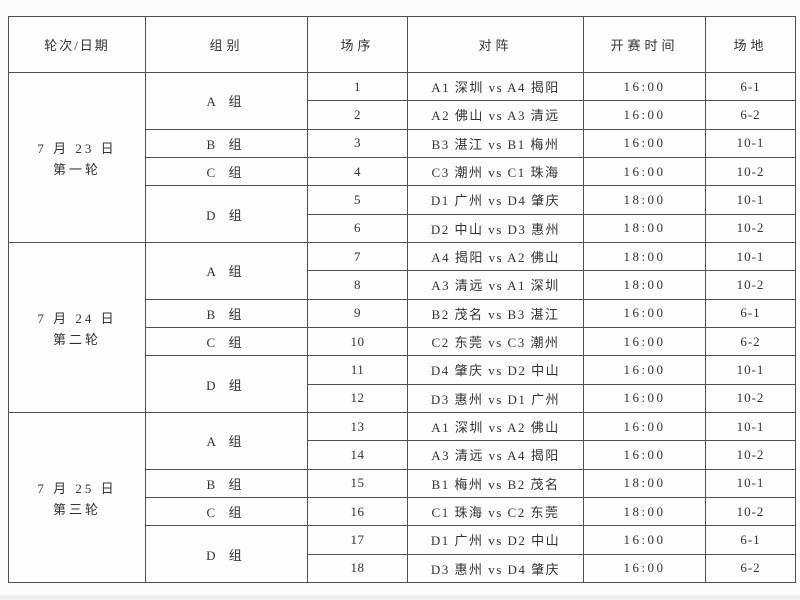 This screenshot has width=800, height=600. I want to click on header-start-time: 开赛时间, so click(644, 44).